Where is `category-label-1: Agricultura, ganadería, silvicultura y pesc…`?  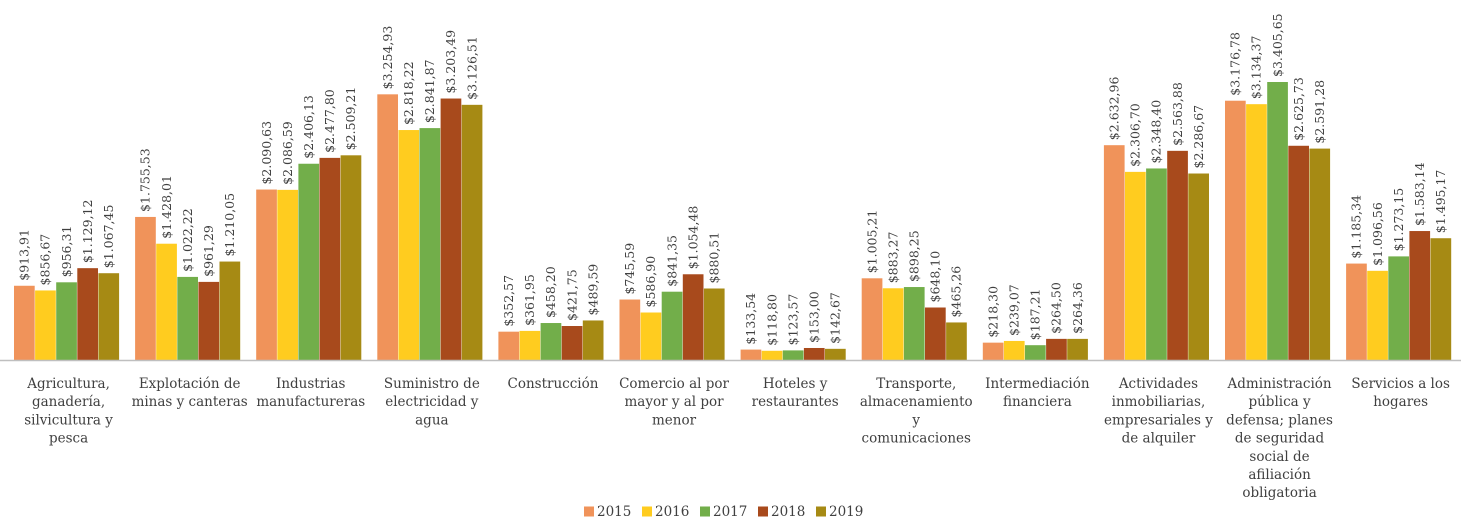
category-label-1: Agricultura, ganadería, silvicultura y pesc… is located at coordinates (68, 411).